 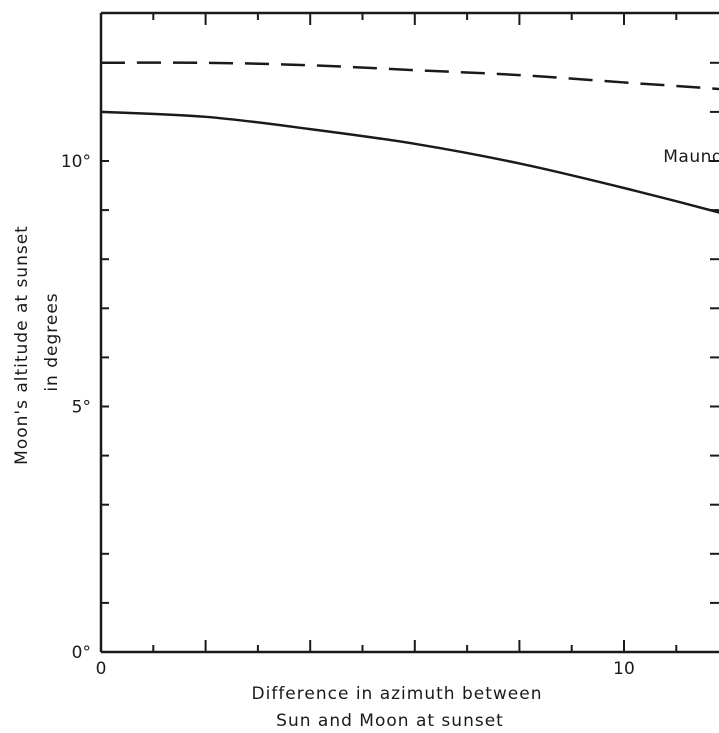 I want to click on y-axis-label-line-2: in degrees, so click(x=52, y=341).